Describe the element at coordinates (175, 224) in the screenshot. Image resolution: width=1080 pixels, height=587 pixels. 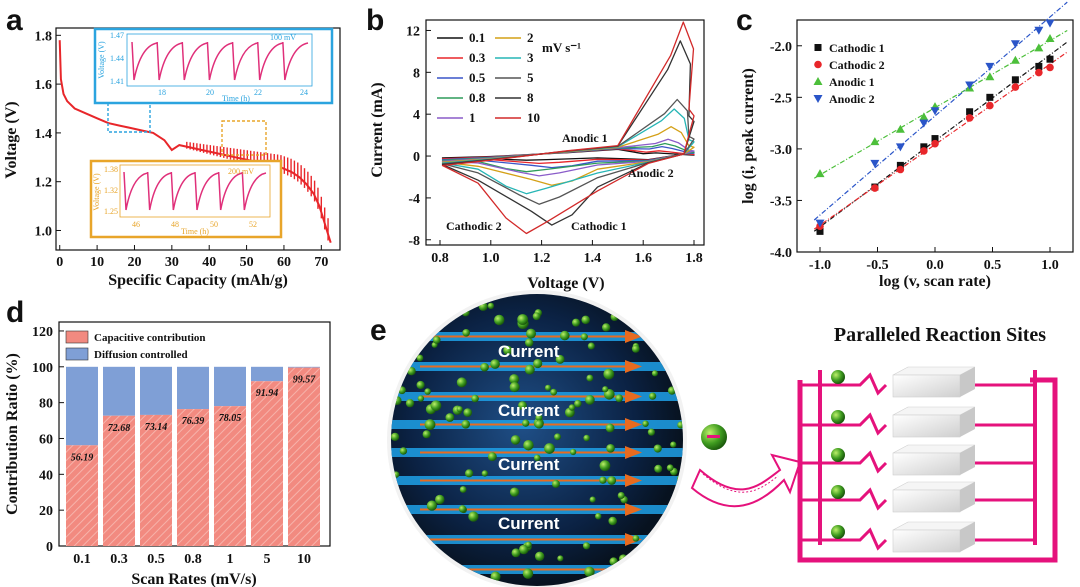
I see `inset-2-xtick-2: 48` at that location.